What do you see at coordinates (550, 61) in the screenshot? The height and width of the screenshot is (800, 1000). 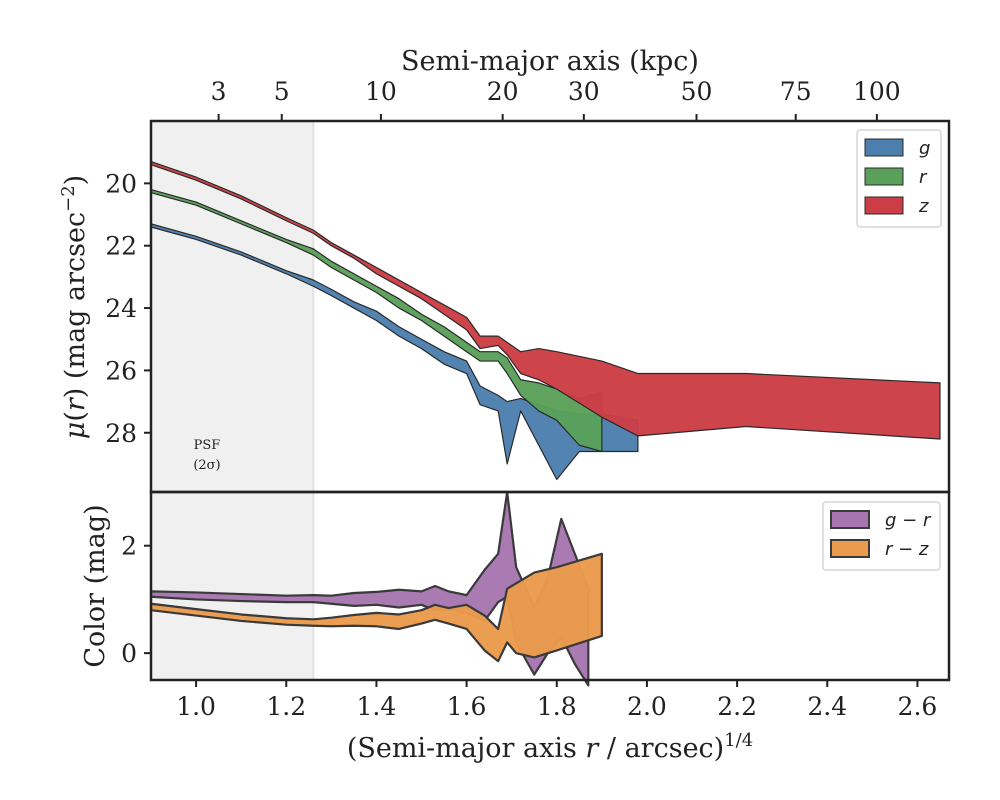 I see `top-axis-title: Semi-major axis (kpc)` at bounding box center [550, 61].